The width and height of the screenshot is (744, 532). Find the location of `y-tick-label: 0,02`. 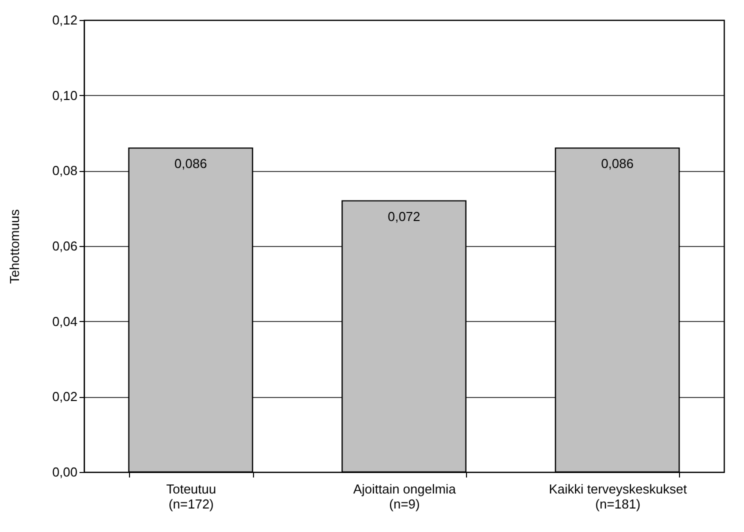

y-tick-label: 0,02 is located at coordinates (65, 396).